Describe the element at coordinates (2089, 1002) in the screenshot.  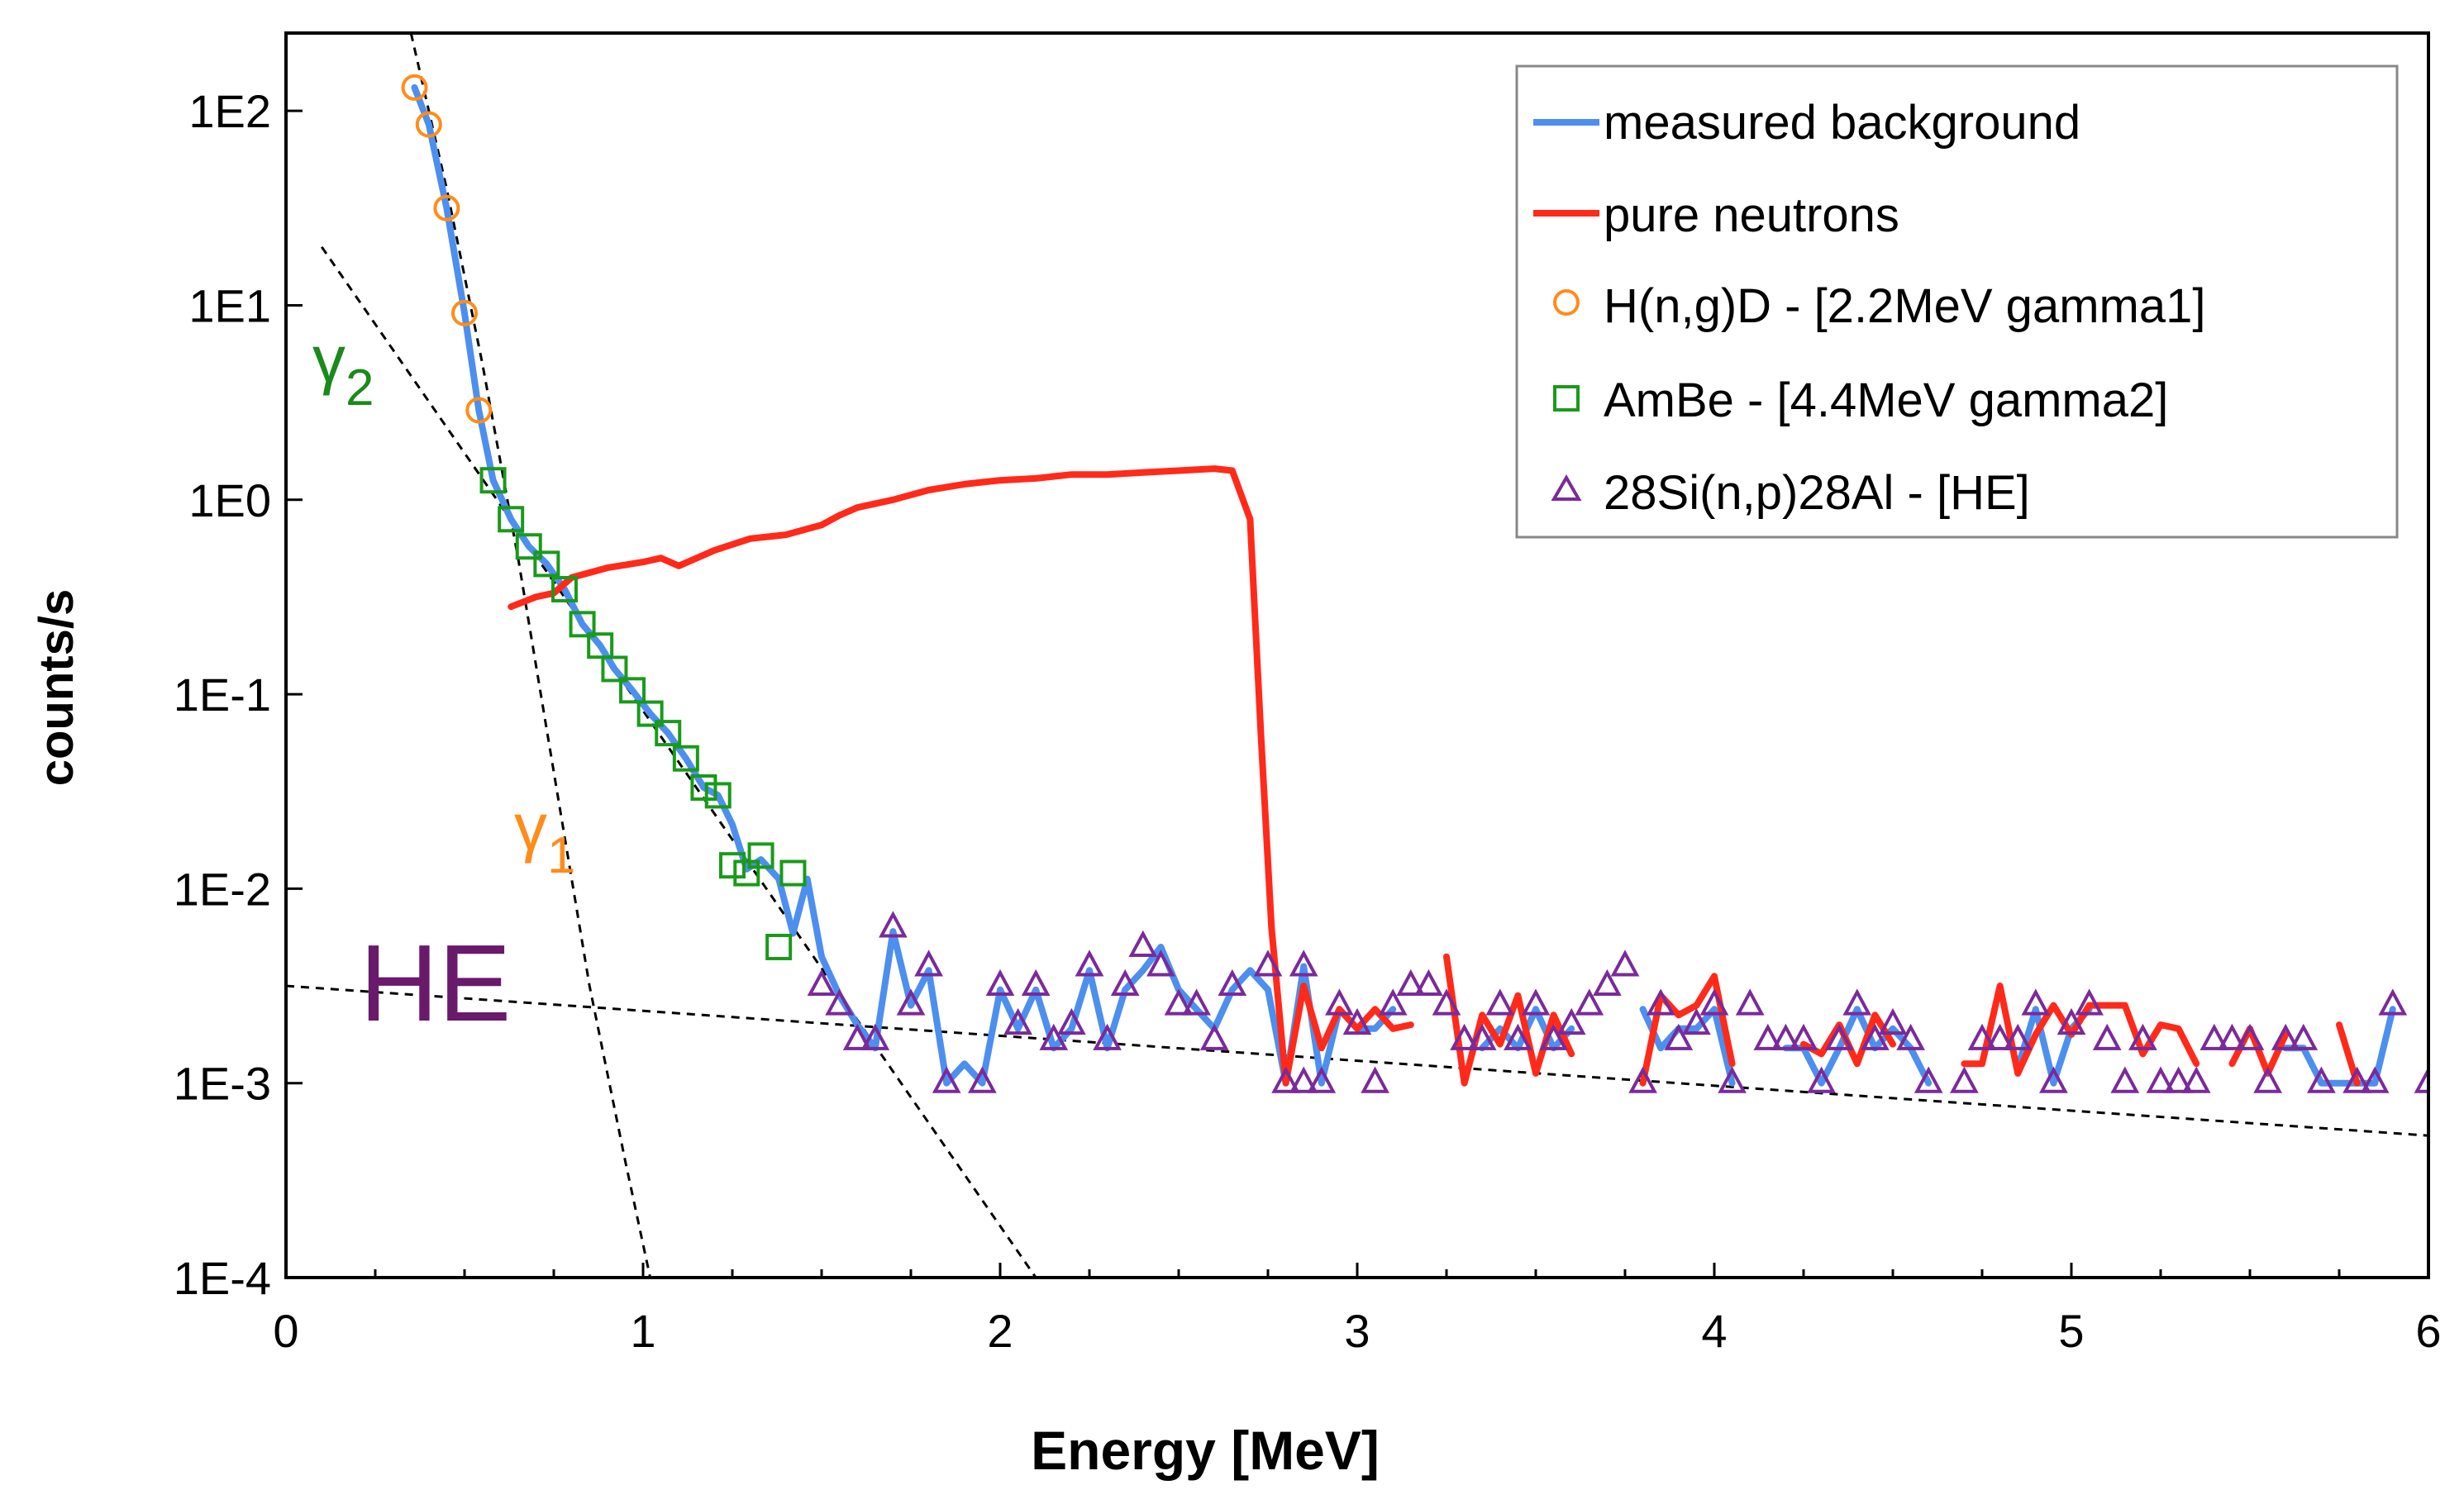
I see `28si-n-p-28al-he-point-69` at that location.